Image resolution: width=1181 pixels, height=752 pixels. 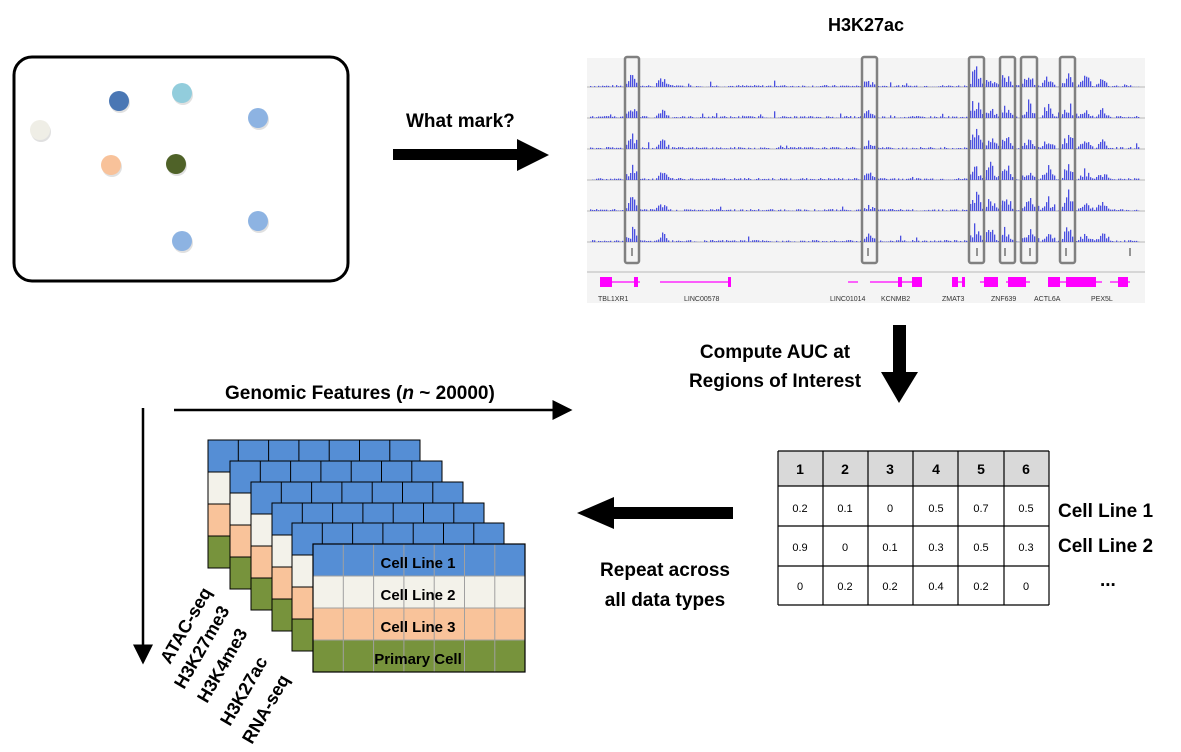 I want to click on compute-down-arrow, so click(x=899, y=364).